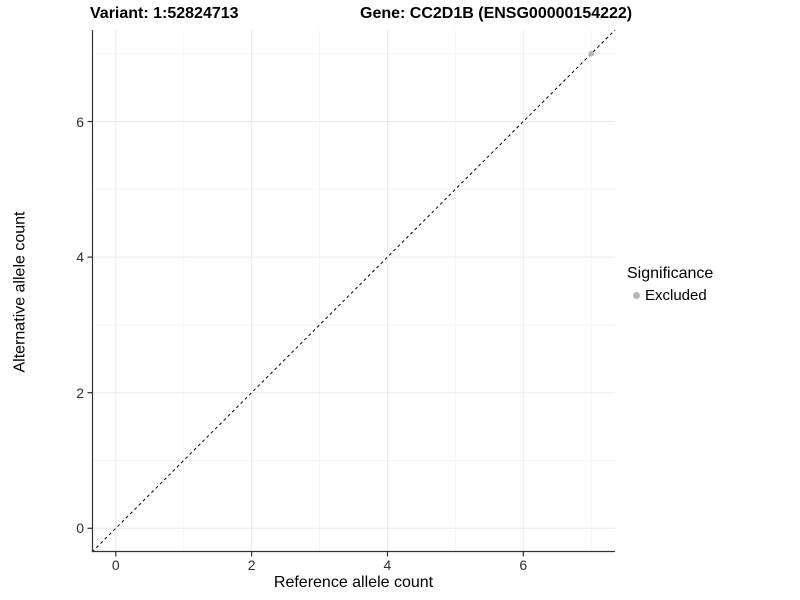  I want to click on legend-item-excluded: Excluded, so click(670, 295).